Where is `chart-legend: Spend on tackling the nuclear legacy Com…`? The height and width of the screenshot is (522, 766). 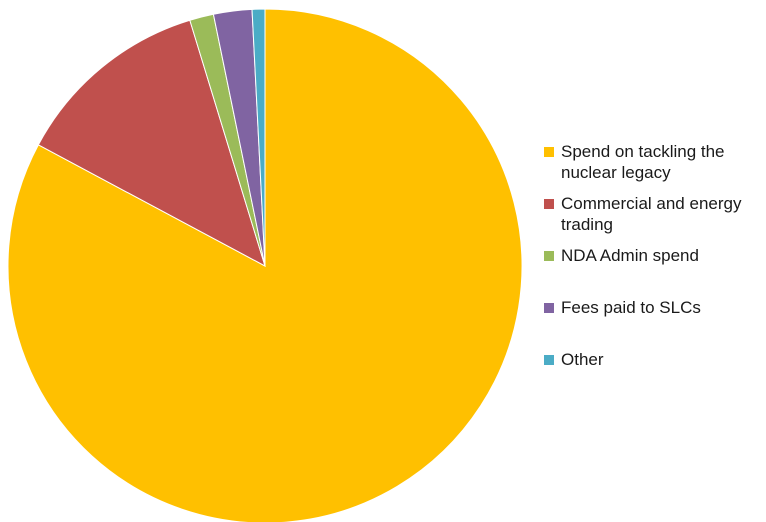
chart-legend: Spend on tackling the nuclear legacy Com… is located at coordinates (655, 255).